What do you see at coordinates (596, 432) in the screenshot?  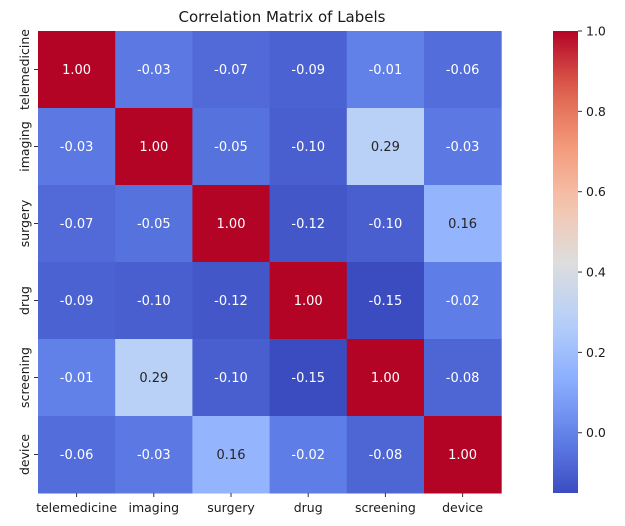 I see `colorbar-tick-label: 0.0` at bounding box center [596, 432].